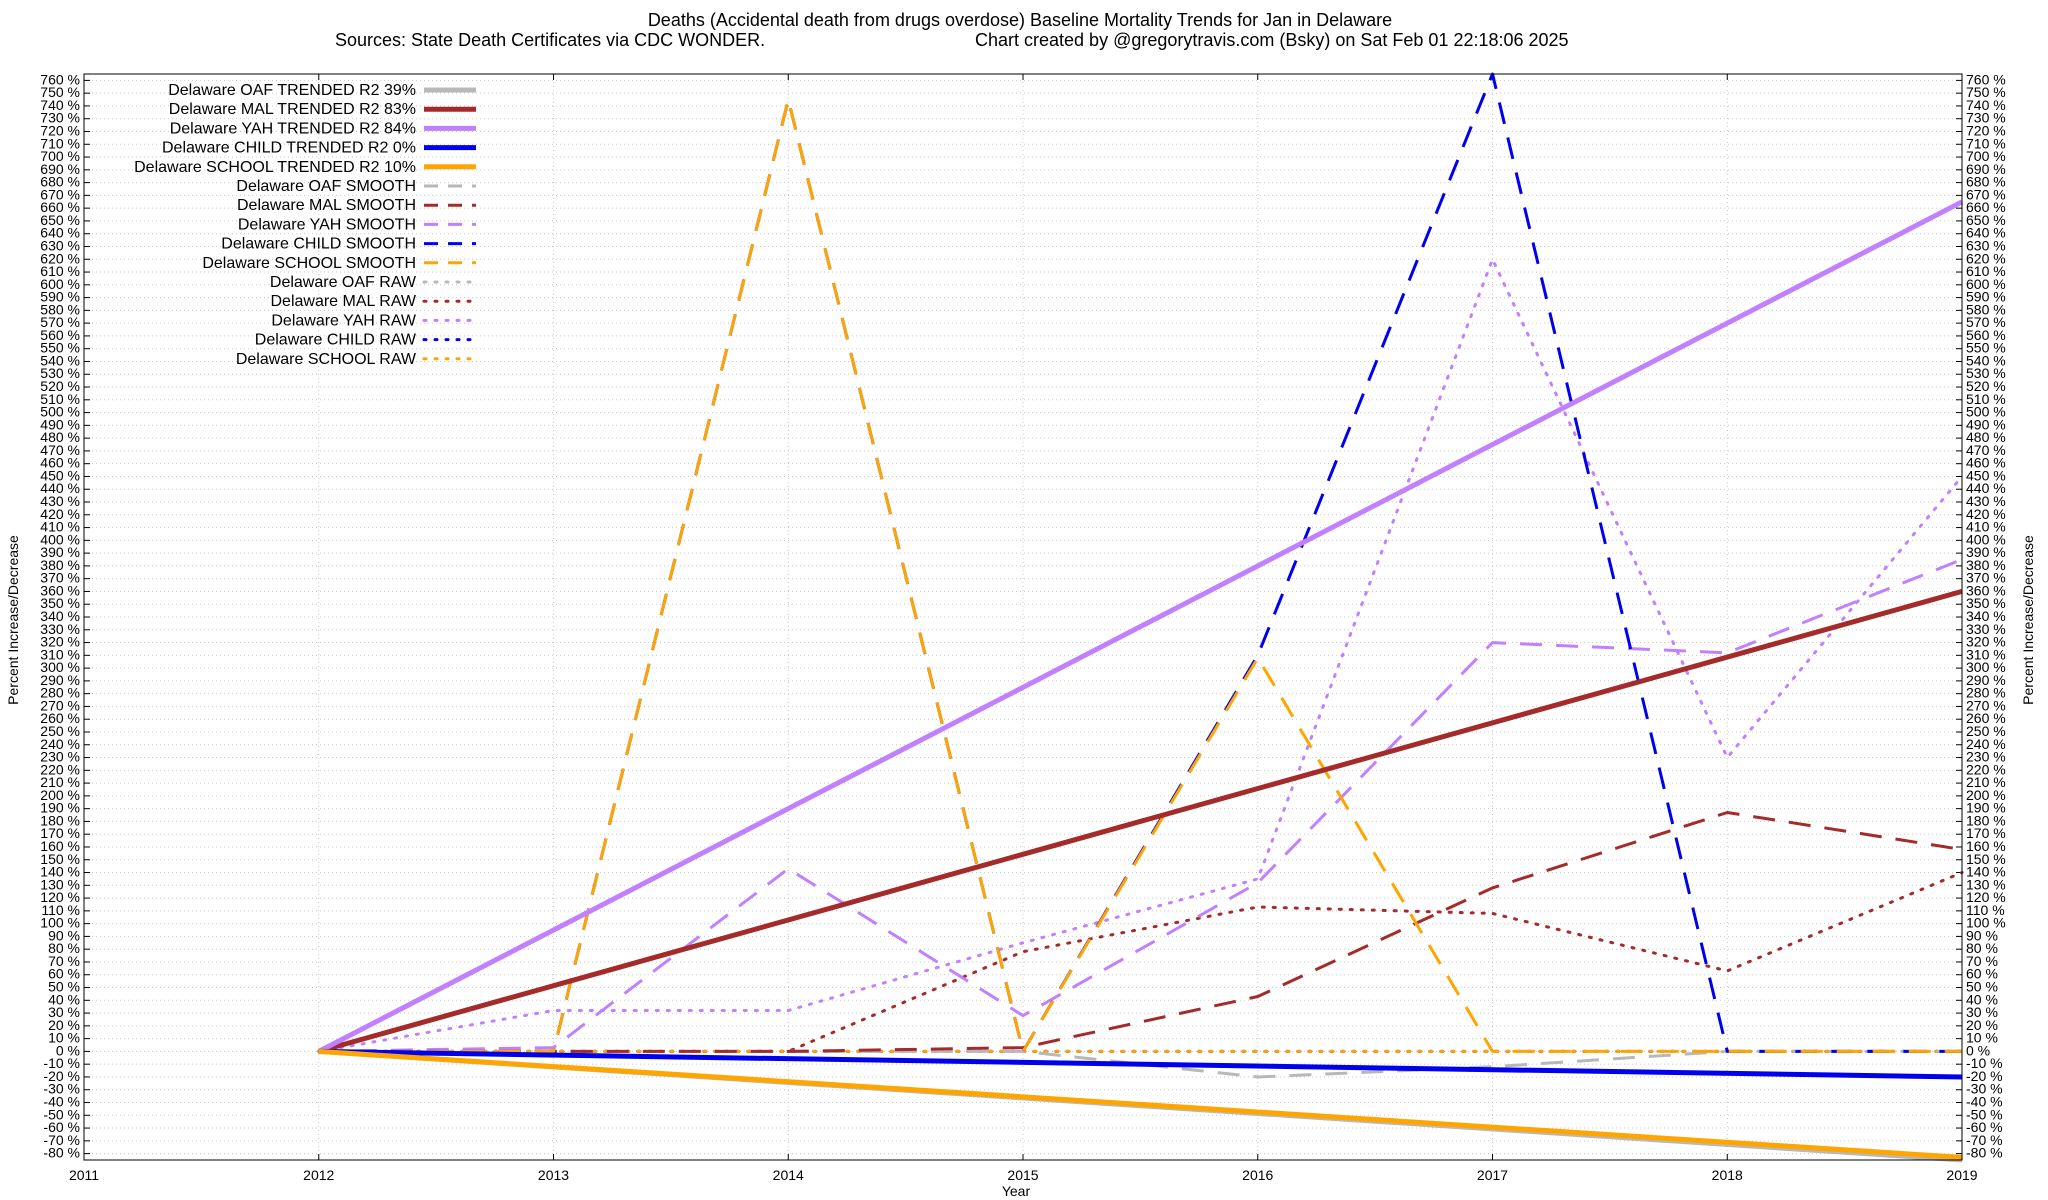 The width and height of the screenshot is (2048, 1200). I want to click on y-tick-label: 540 %, so click(1986, 360).